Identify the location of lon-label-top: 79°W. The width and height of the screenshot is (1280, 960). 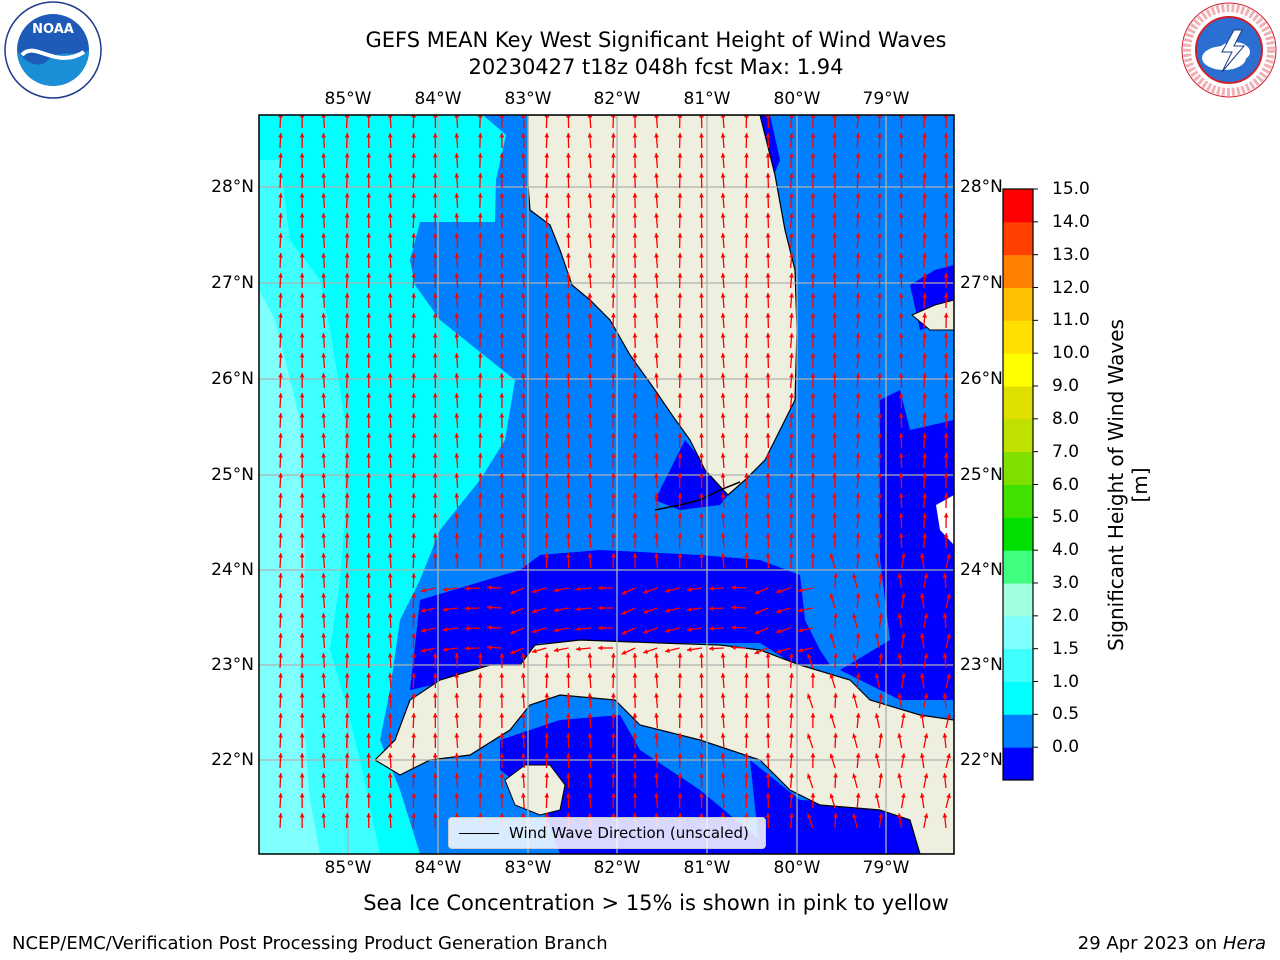
(886, 99).